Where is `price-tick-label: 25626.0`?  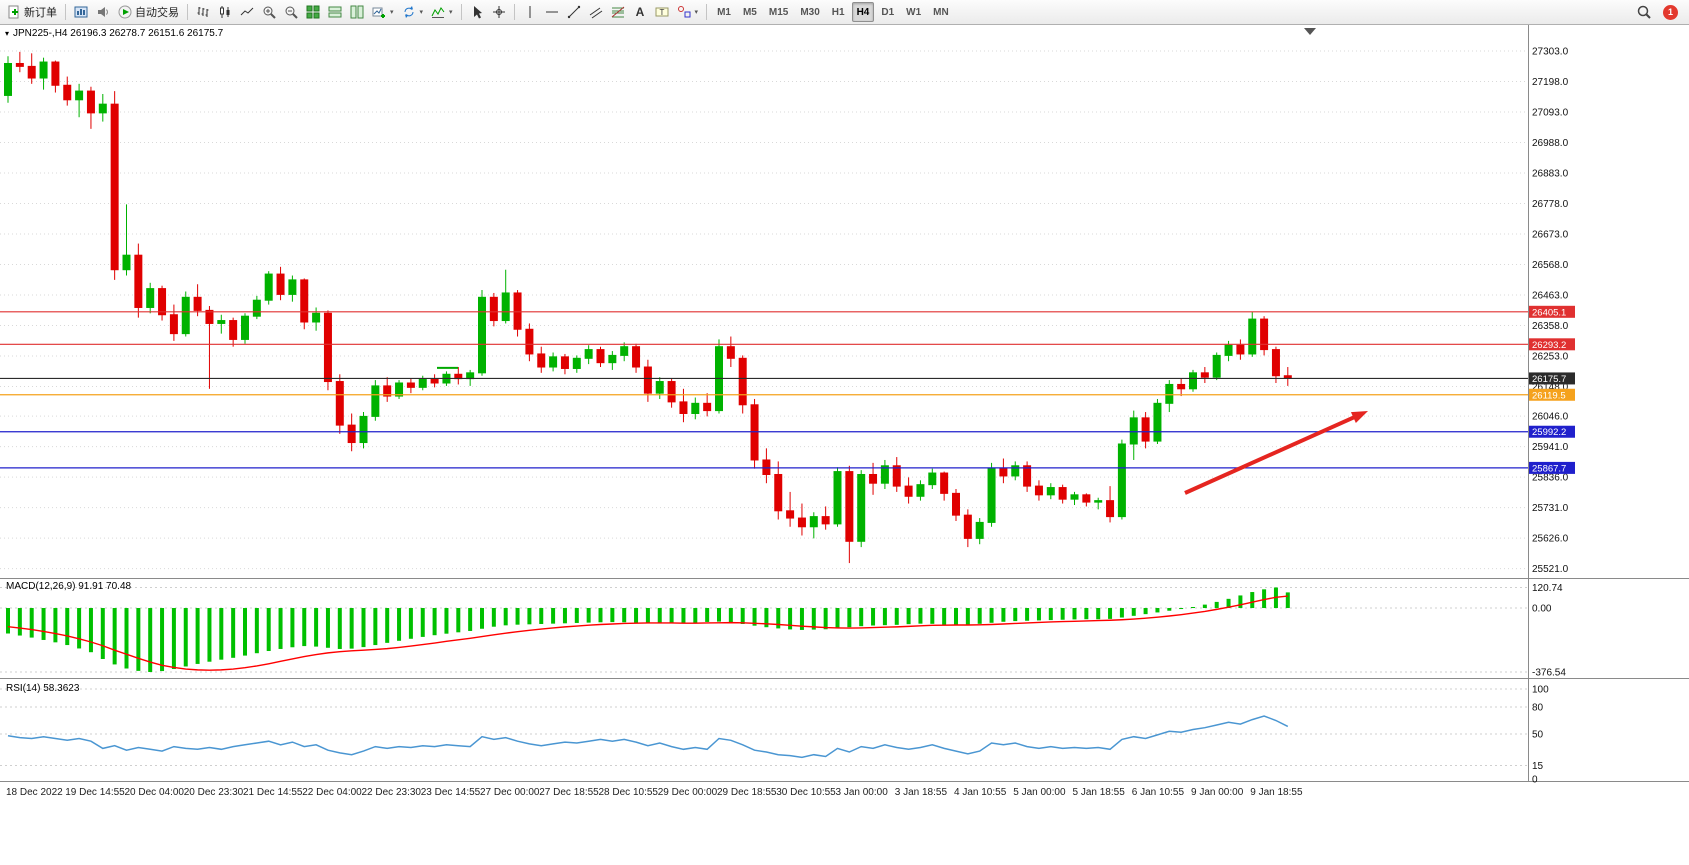
price-tick-label: 25626.0 is located at coordinates (1550, 539).